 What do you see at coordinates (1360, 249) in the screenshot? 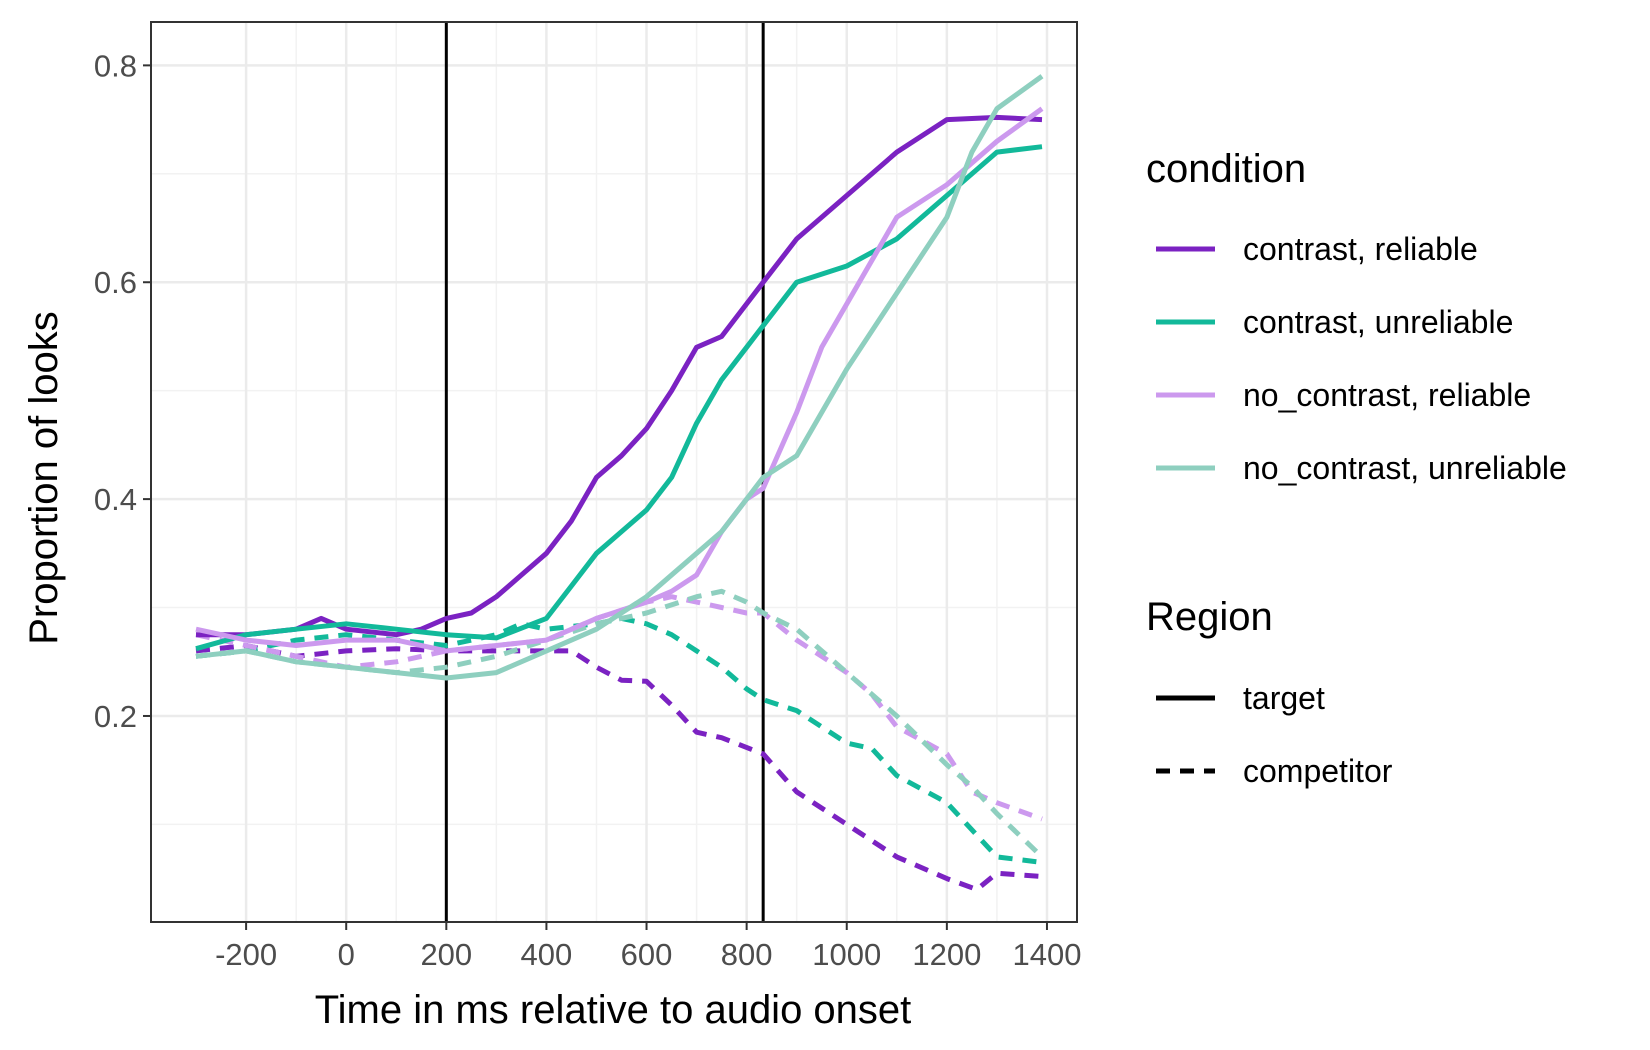
I see `legend-label: contrast, reliable` at bounding box center [1360, 249].